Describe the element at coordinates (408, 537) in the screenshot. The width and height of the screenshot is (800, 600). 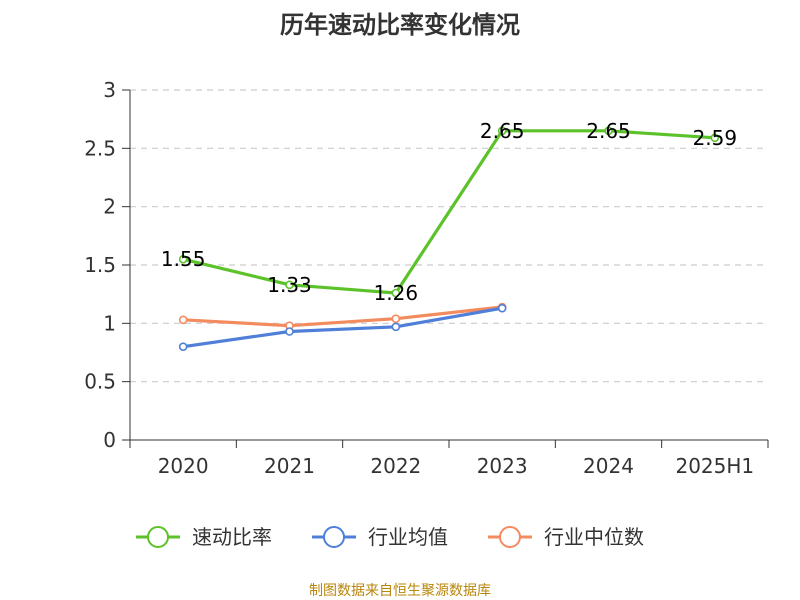
I see `legend-label: 行业均值` at that location.